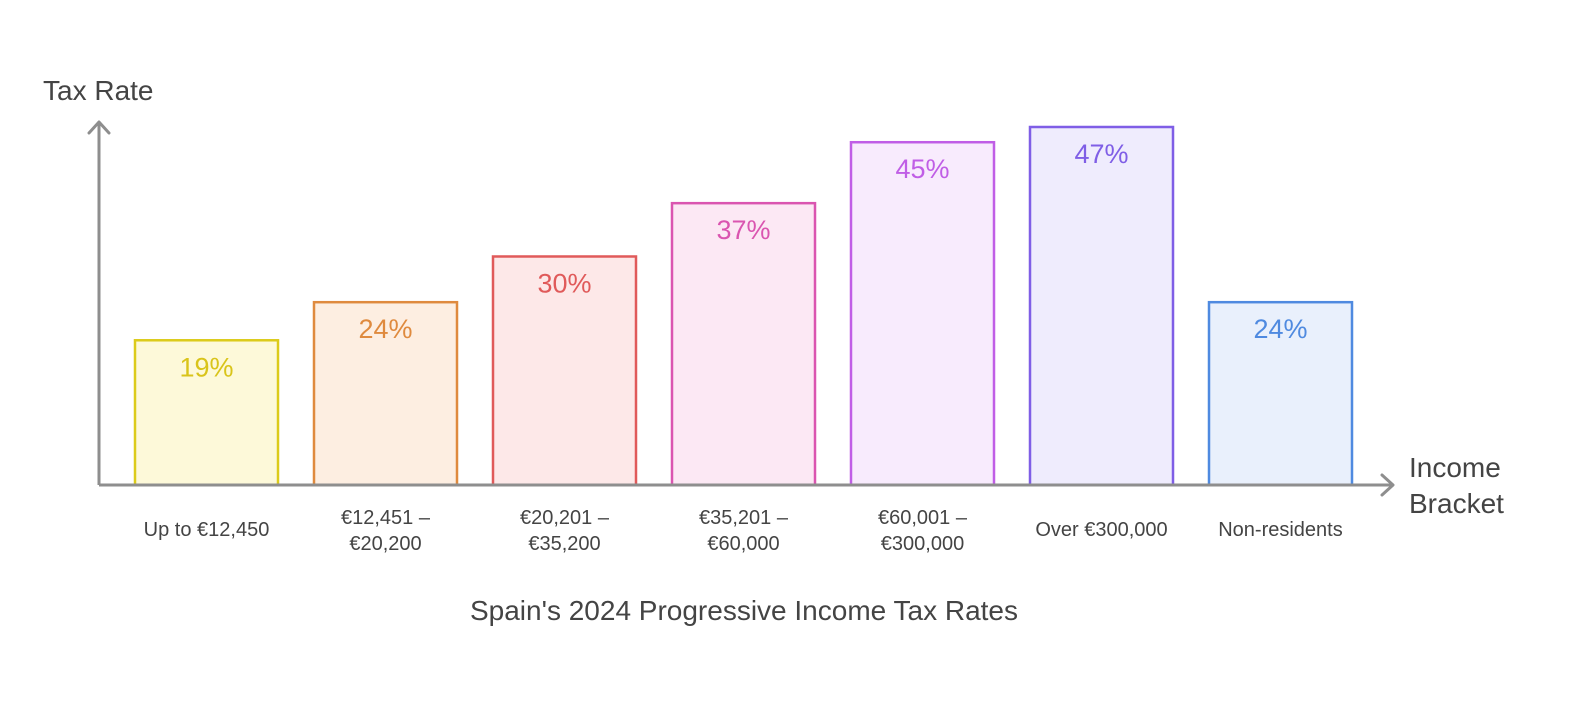 The image size is (1578, 710). I want to click on y-axis-label: Tax Rate, so click(98, 90).